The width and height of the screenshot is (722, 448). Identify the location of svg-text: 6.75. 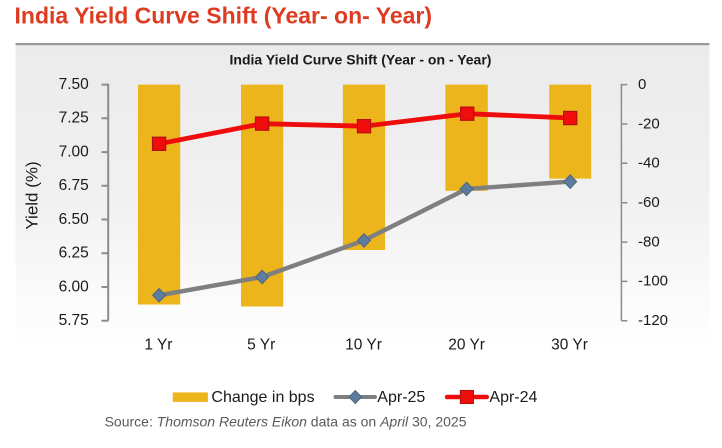
(74, 185).